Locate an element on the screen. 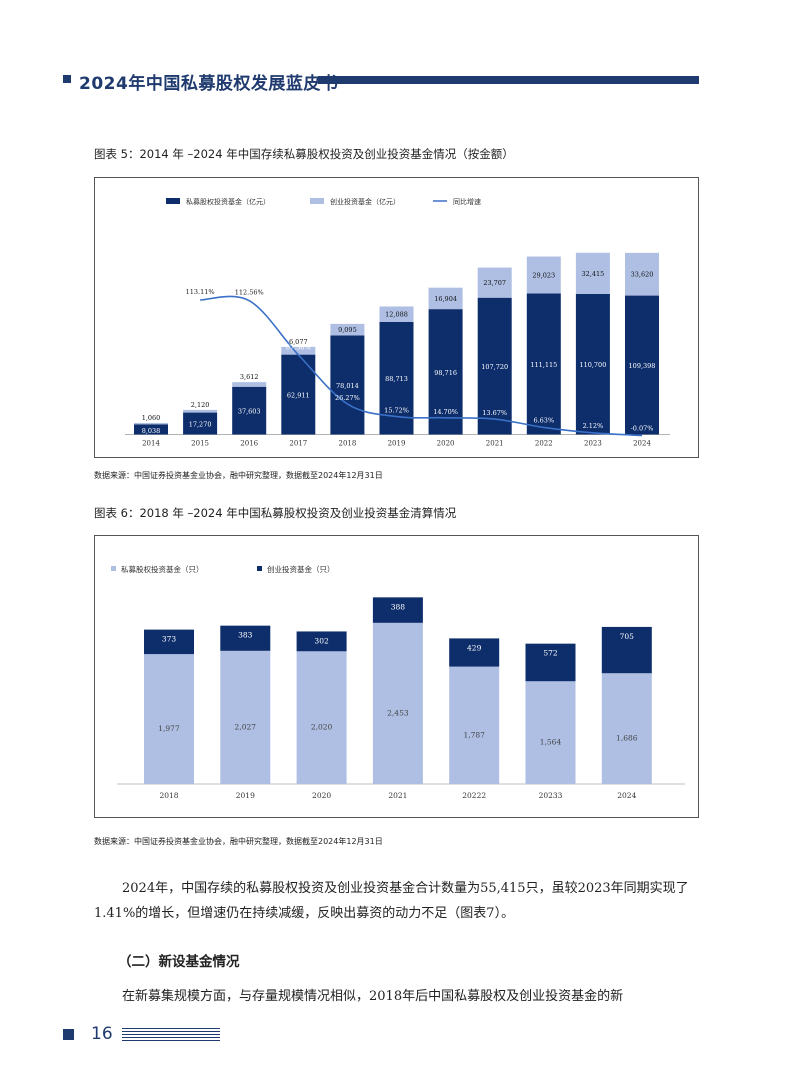 The image size is (793, 1077). footer-square-icon is located at coordinates (68, 1034).